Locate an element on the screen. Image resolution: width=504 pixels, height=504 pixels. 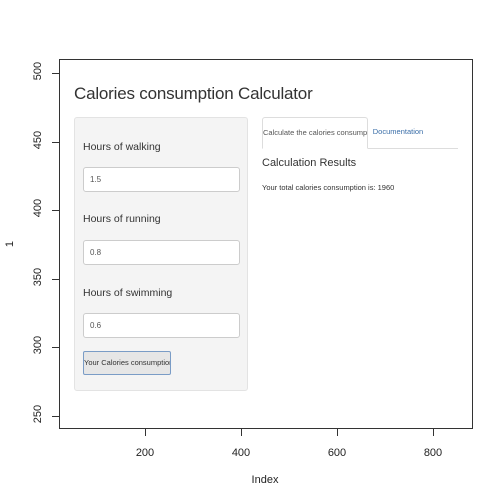
walking-hours-input is located at coordinates (161, 179).